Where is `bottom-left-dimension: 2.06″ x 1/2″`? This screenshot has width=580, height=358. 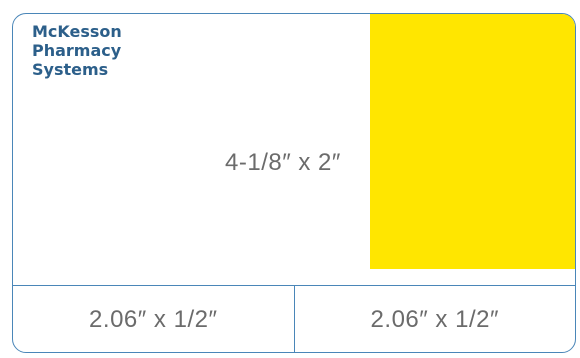 bottom-left-dimension: 2.06″ x 1/2″ is located at coordinates (153, 319).